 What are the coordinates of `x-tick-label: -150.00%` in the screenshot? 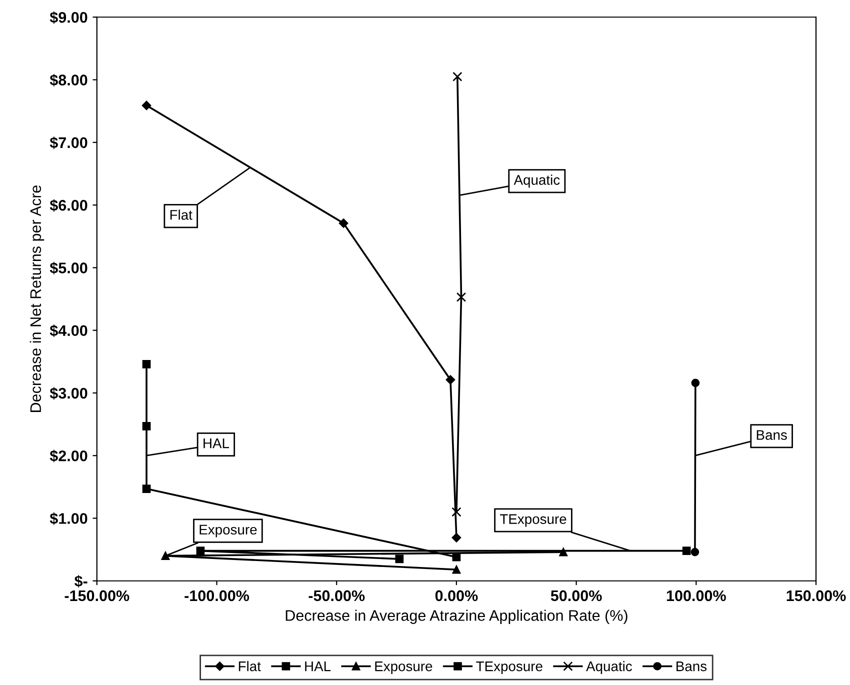 It's located at (97, 596).